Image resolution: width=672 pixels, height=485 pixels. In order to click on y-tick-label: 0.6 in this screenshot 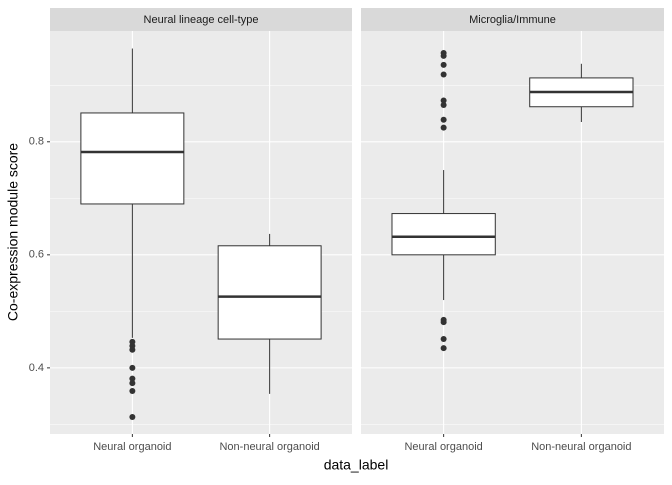, I will do `click(36, 255)`.